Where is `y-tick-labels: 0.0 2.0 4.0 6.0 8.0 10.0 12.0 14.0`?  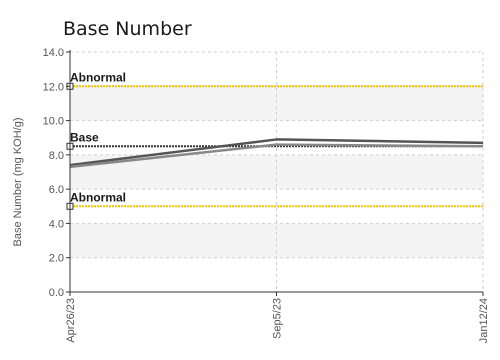
y-tick-labels: 0.0 2.0 4.0 6.0 8.0 10.0 12.0 14.0 is located at coordinates (56, 173).